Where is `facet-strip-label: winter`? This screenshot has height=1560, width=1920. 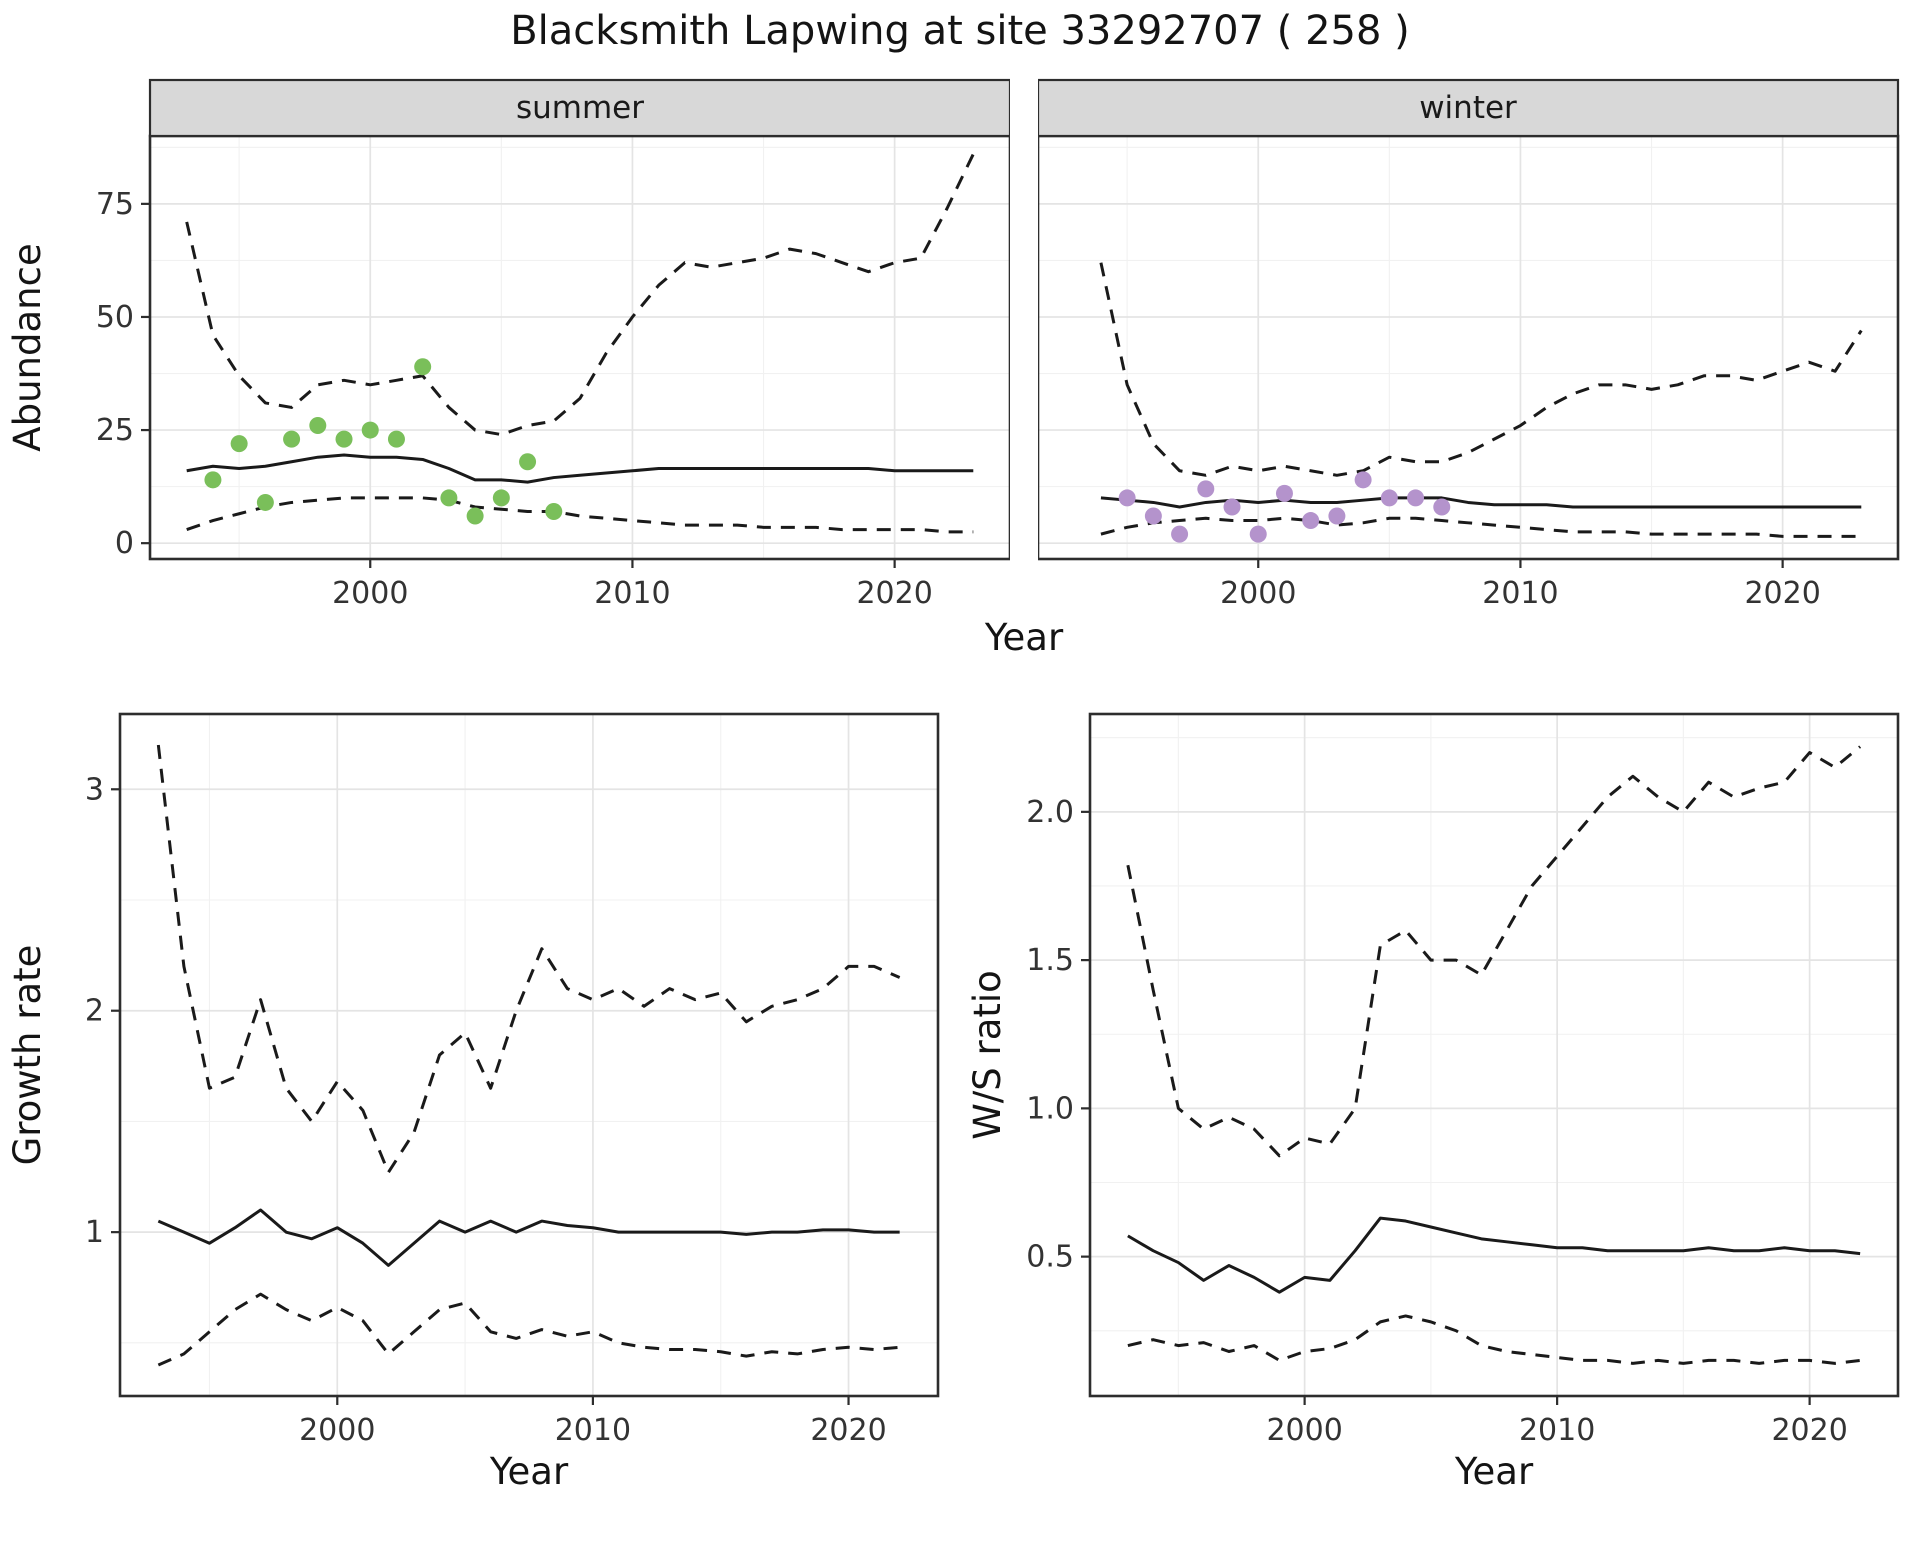
facet-strip-label: winter is located at coordinates (1468, 108).